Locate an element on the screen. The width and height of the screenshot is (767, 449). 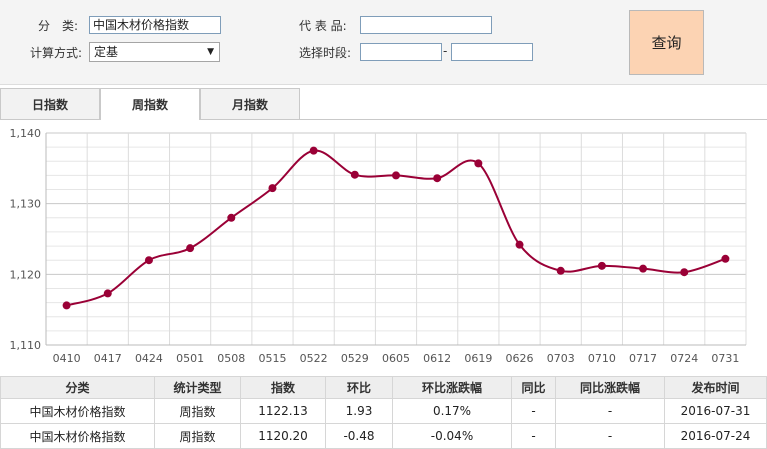
category-input: 中国木材价格指数 is located at coordinates (155, 25).